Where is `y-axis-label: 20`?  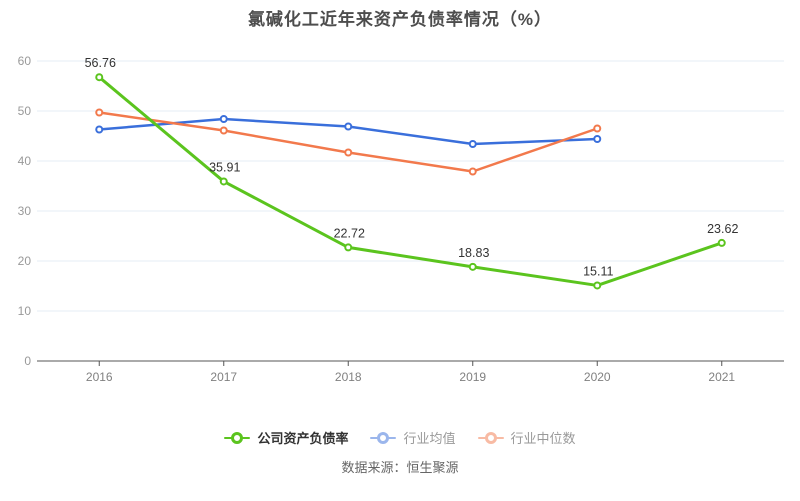
y-axis-label: 20 is located at coordinates (25, 261).